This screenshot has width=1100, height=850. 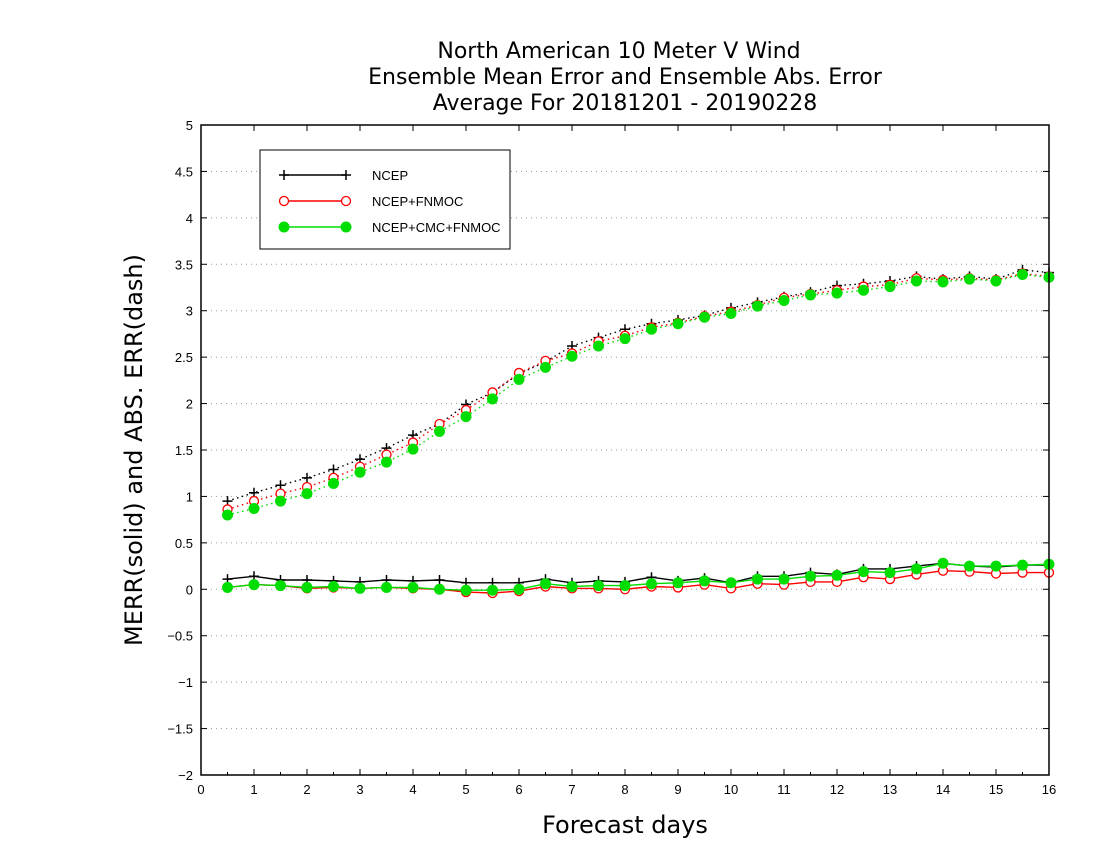 What do you see at coordinates (189, 496) in the screenshot?
I see `y-tick-label: 1` at bounding box center [189, 496].